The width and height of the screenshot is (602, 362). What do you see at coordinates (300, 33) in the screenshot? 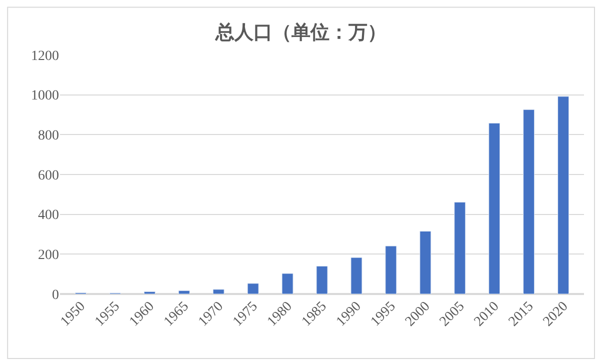
I see `chart-title: 总人口（单位：万）` at bounding box center [300, 33].